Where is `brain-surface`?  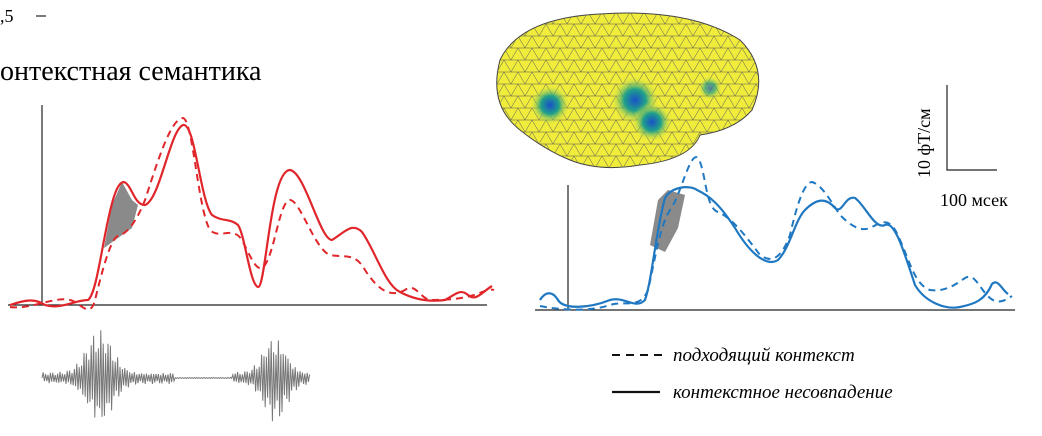
brain-surface is located at coordinates (628, 90).